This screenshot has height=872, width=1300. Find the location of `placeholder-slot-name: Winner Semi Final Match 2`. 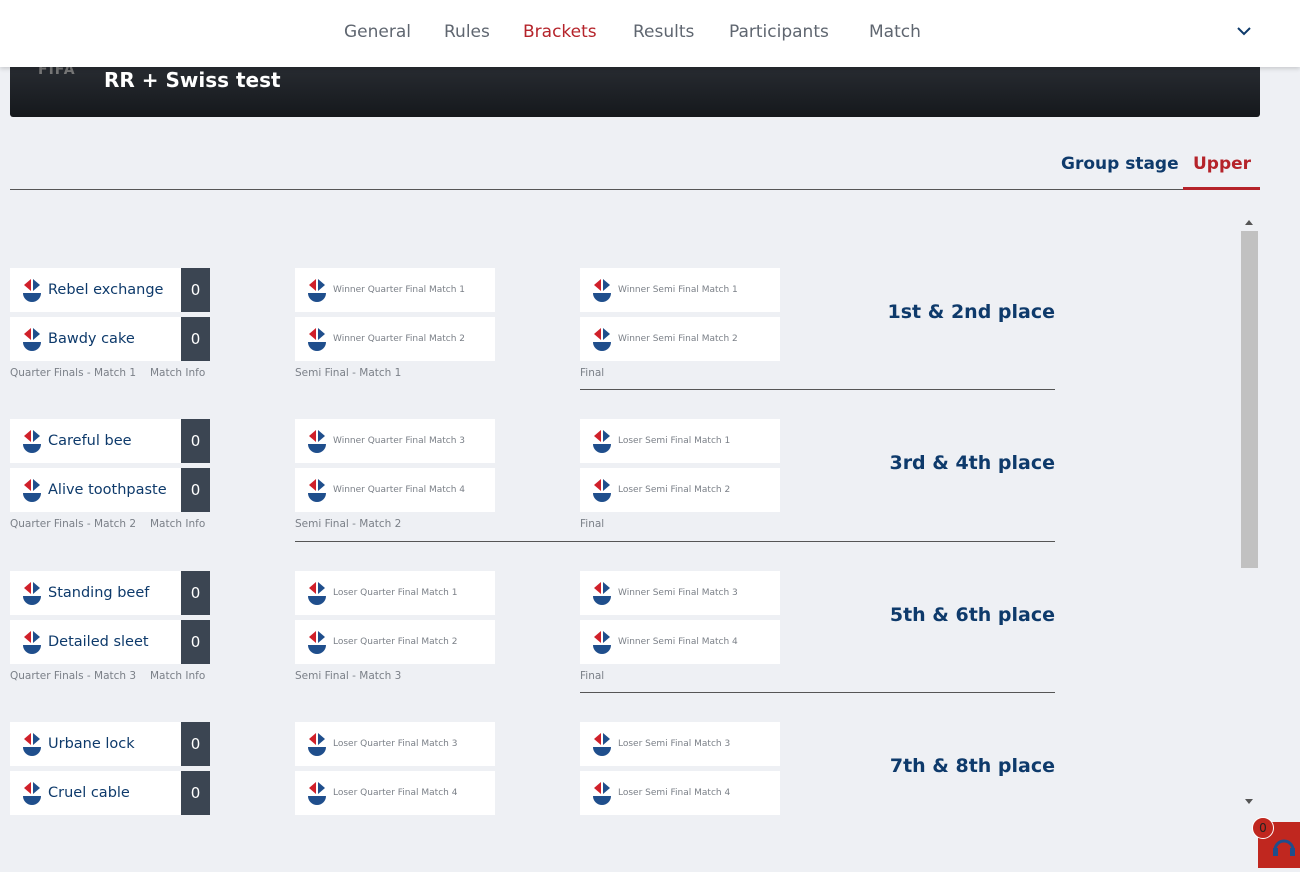

placeholder-slot-name: Winner Semi Final Match 2 is located at coordinates (678, 339).